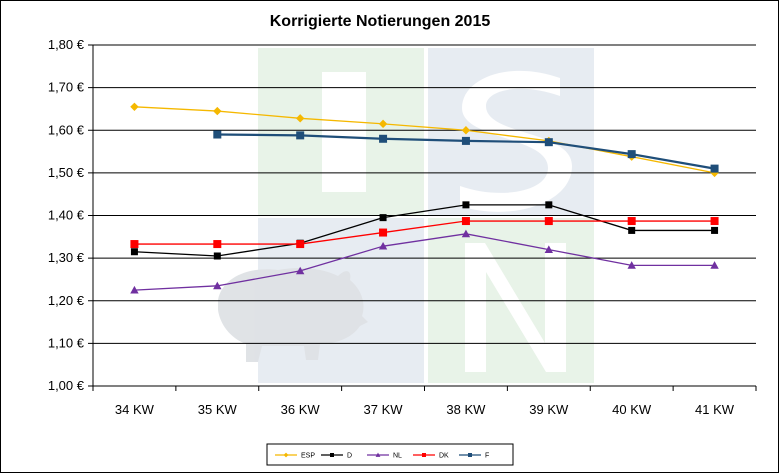 The width and height of the screenshot is (779, 473). Describe the element at coordinates (466, 151) in the screenshot. I see `series-f` at that location.